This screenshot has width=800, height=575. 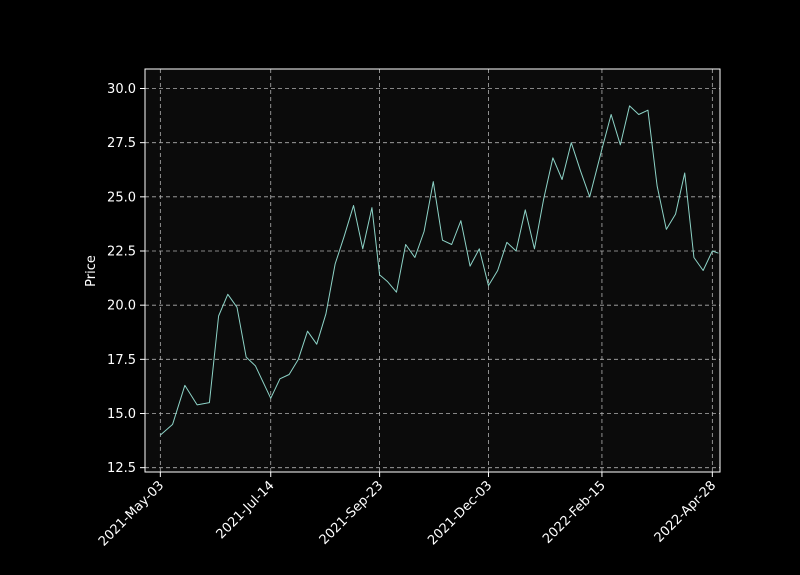 I want to click on y-tick-label: 12.5, so click(x=121, y=468).